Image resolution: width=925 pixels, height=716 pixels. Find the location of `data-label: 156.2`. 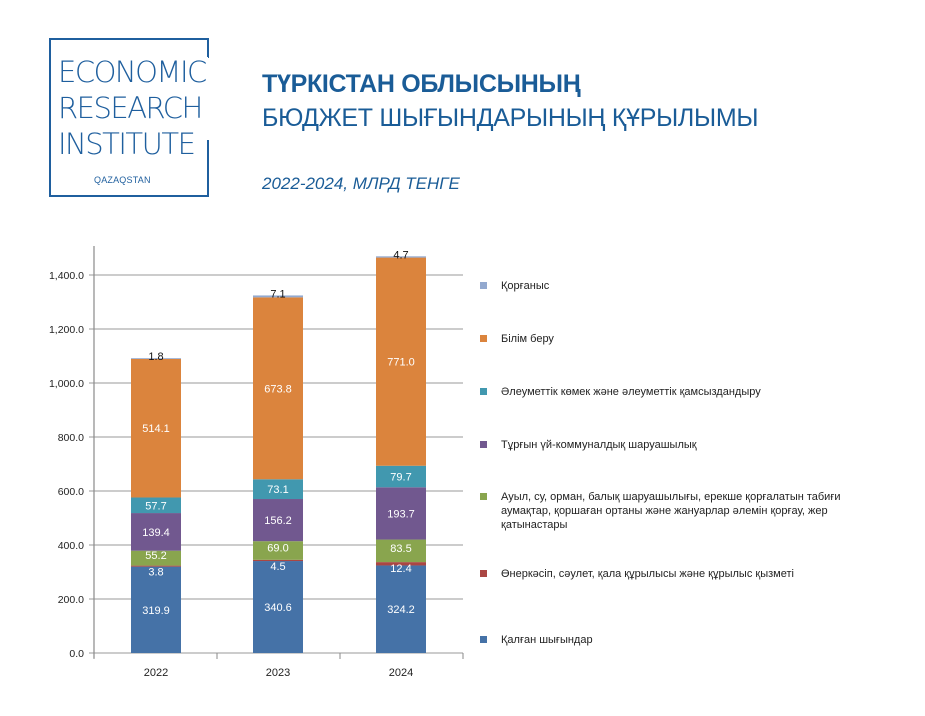

data-label: 156.2 is located at coordinates (278, 521).